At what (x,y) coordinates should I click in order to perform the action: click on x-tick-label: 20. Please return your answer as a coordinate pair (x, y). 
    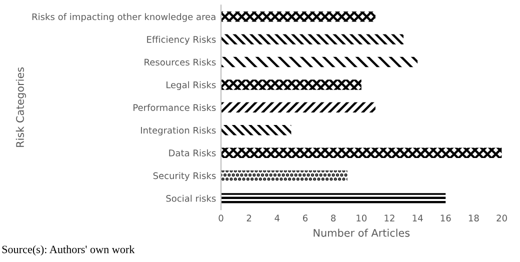
    Looking at the image, I should click on (501, 218).